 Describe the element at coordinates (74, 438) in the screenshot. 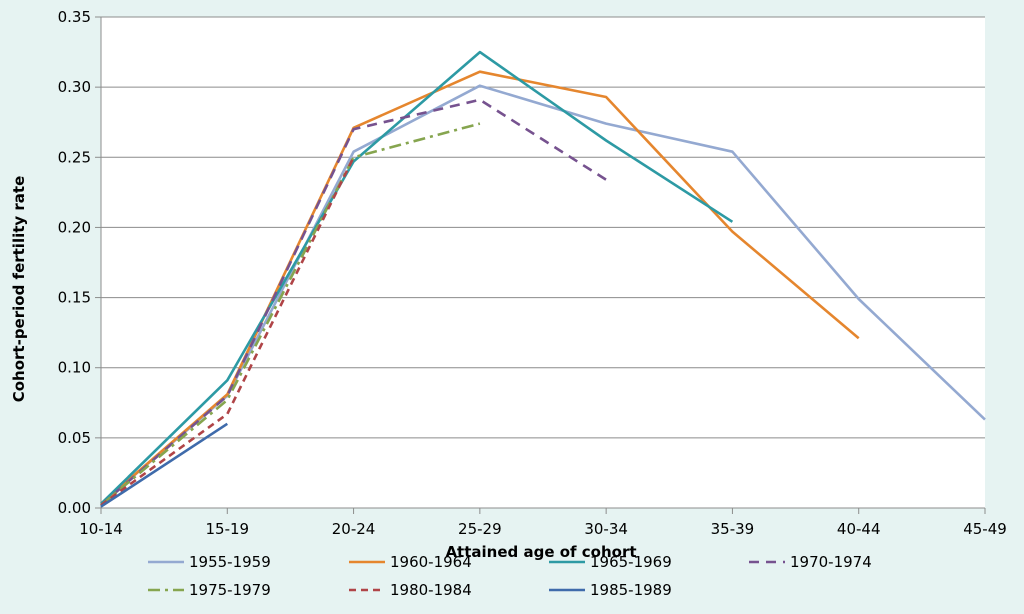

I see `y-tick-label: 0.05` at that location.